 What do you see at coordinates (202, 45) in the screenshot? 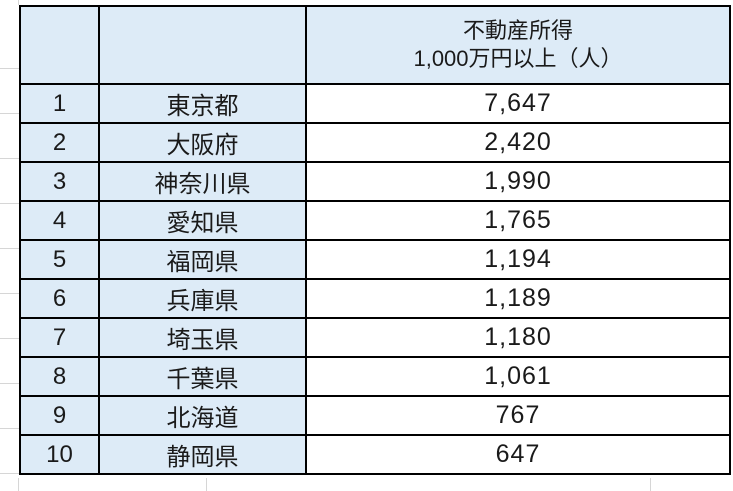
I see `prefecture-header-cell` at bounding box center [202, 45].